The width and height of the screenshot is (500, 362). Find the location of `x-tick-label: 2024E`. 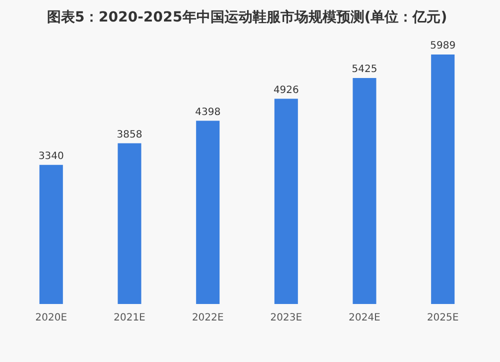

x-tick-label: 2024E is located at coordinates (364, 318).